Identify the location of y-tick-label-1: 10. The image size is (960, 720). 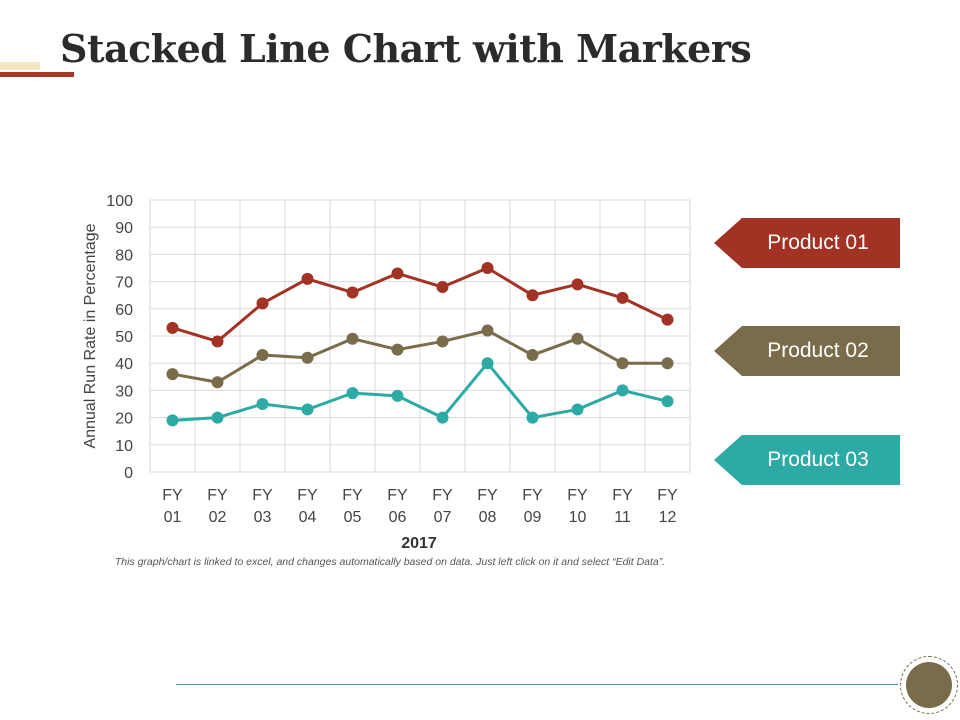
(124, 446).